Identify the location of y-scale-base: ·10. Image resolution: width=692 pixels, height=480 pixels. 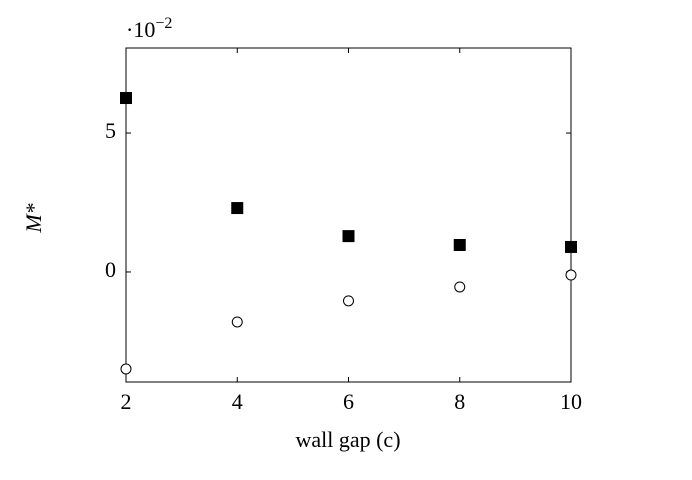
(140, 29).